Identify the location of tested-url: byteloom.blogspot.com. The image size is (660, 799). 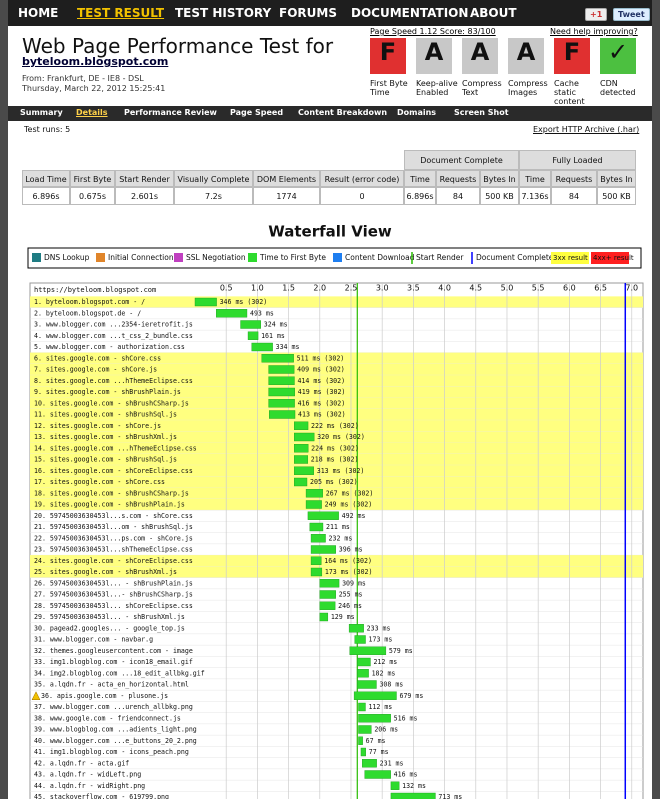
(95, 61).